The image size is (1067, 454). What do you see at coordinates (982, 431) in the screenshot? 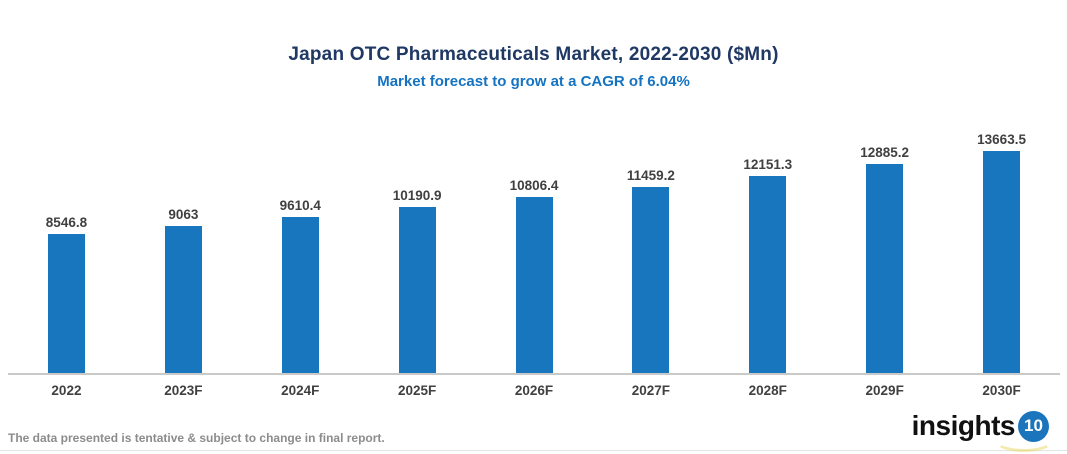
I see `insights10-logo: insights 10` at bounding box center [982, 431].